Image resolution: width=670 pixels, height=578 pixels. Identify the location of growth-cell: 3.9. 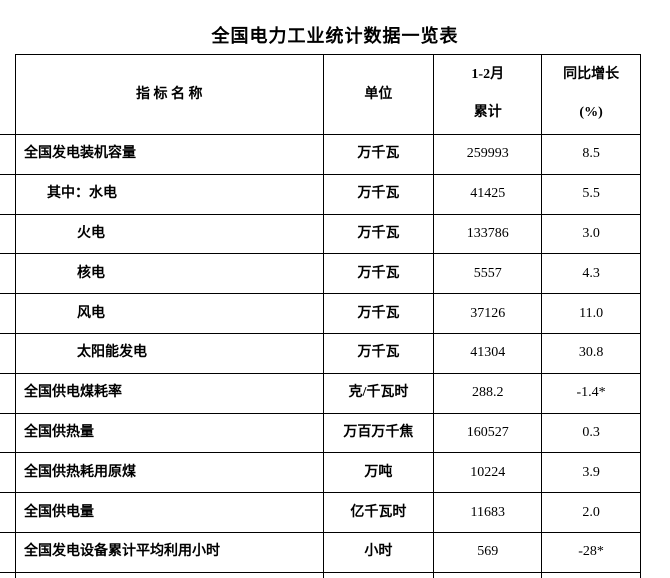
(590, 473).